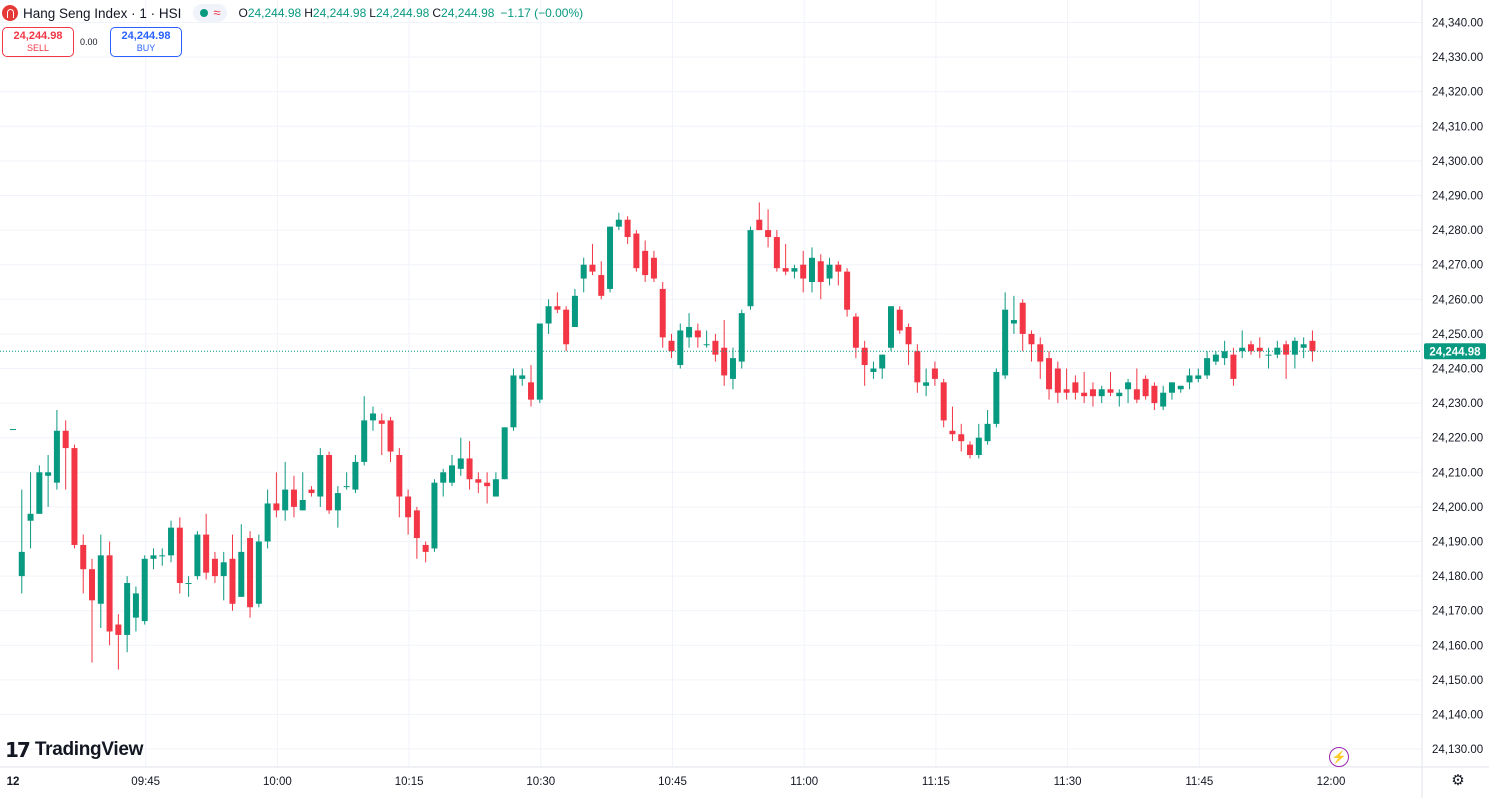 The image size is (1489, 803). What do you see at coordinates (1458, 780) in the screenshot?
I see `gear-icon: ⚙` at bounding box center [1458, 780].